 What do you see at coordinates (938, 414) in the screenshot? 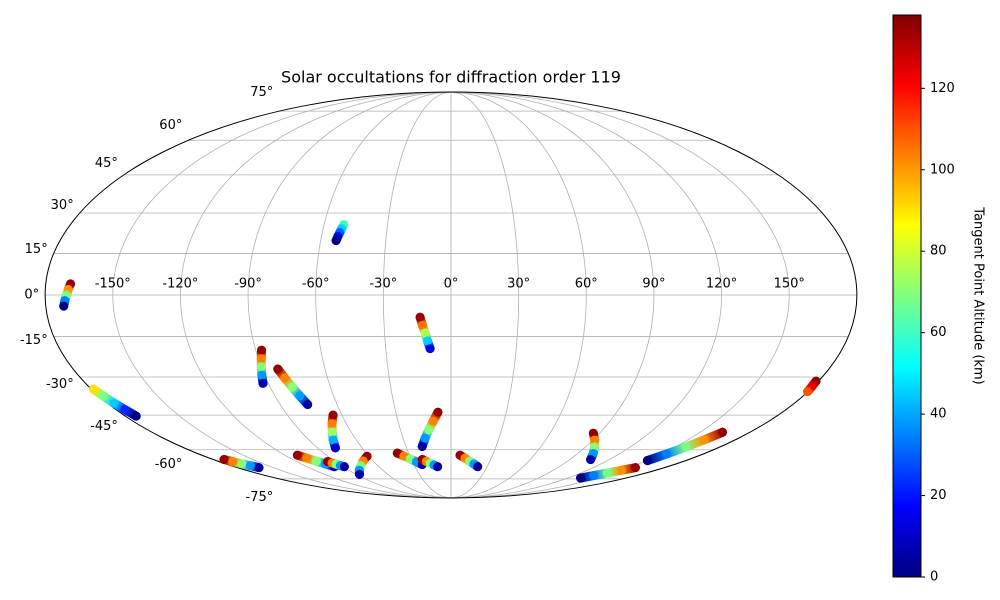
I see `colorbar-tick-label: 40` at bounding box center [938, 414].